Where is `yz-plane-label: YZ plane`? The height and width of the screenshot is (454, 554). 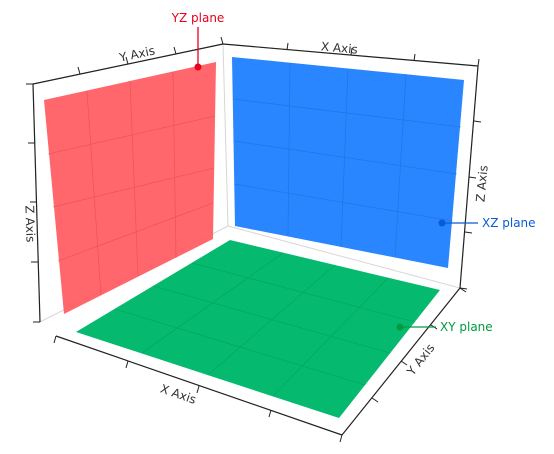 yz-plane-label: YZ plane is located at coordinates (198, 18).